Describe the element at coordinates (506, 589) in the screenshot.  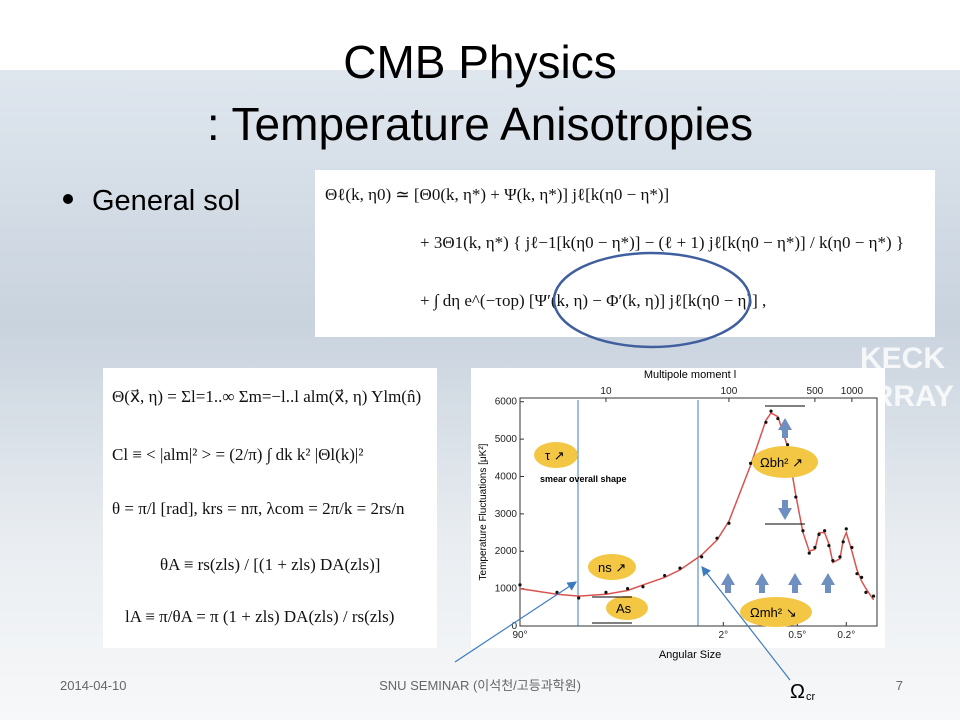
I see `y-tick-label: 1000` at that location.